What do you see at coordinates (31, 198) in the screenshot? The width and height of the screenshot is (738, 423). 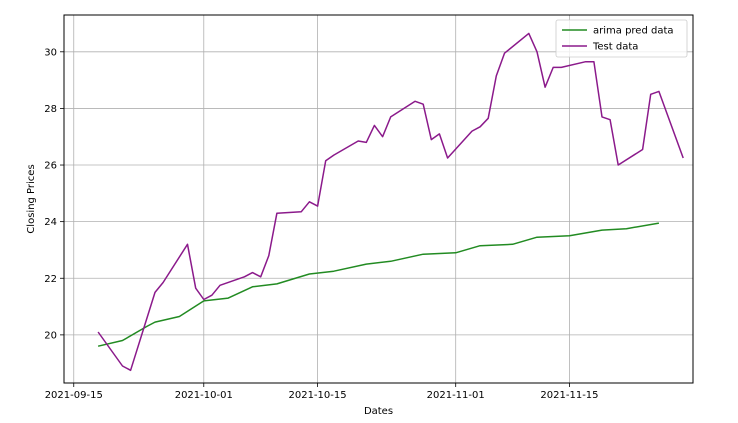 I see `y-axis-label: Closing Prices` at bounding box center [31, 198].